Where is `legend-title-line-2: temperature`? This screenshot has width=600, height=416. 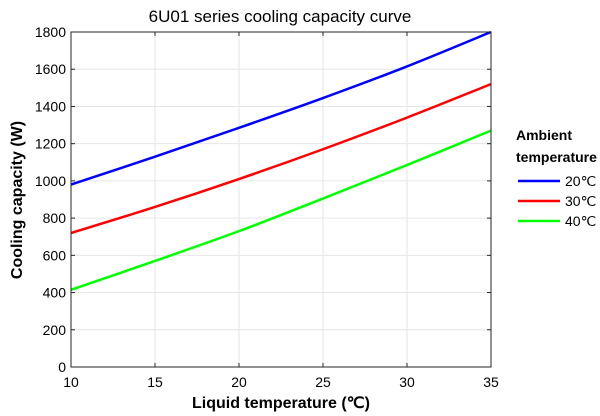
legend-title-line-2: temperature is located at coordinates (556, 157).